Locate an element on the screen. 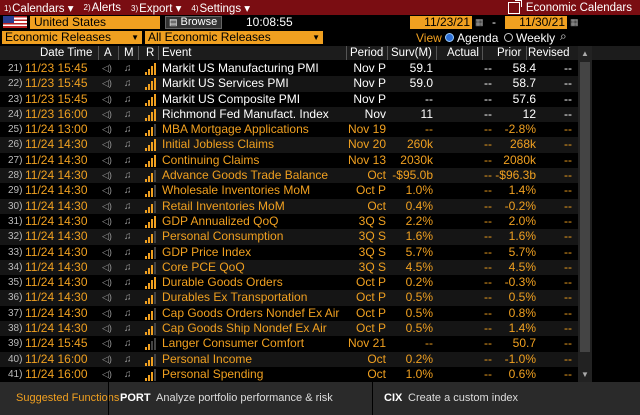 This screenshot has width=640, height=415. suggested-functions-label: Suggested Functions is located at coordinates (68, 398).